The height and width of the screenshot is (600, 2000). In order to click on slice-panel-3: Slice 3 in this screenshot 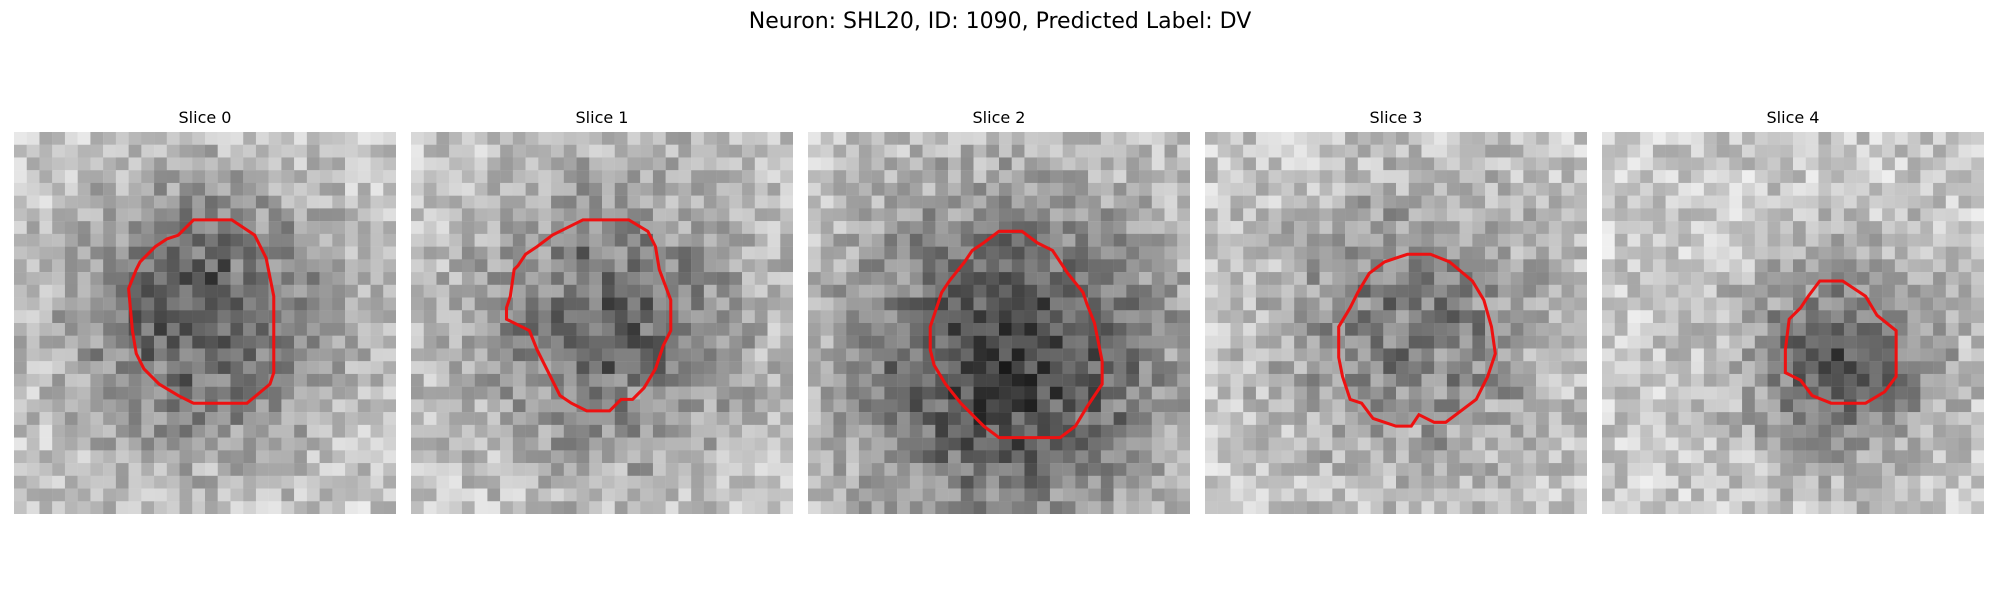, I will do `click(1396, 311)`.